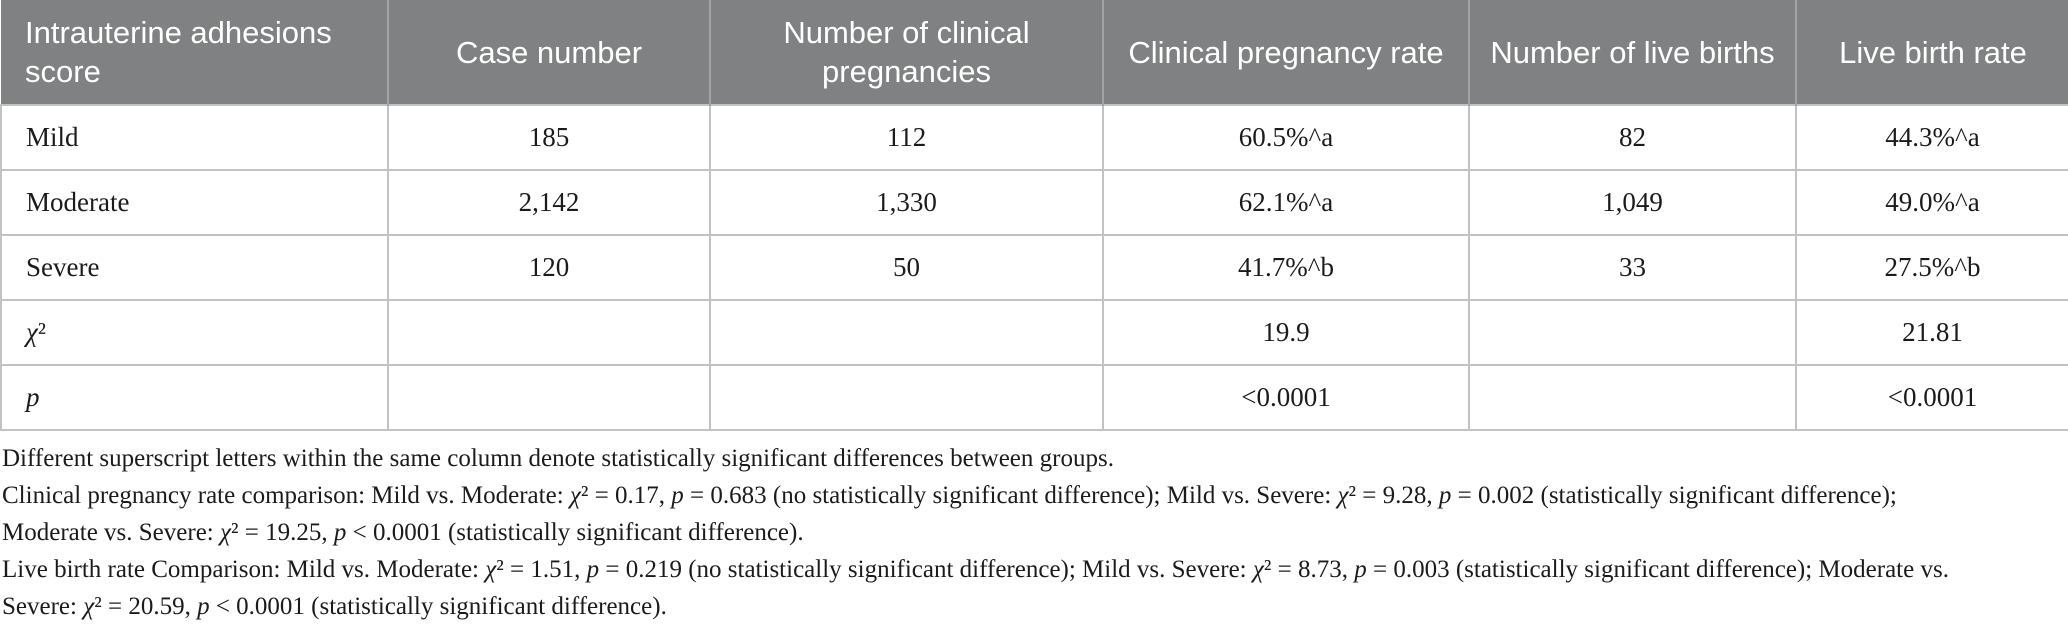 This screenshot has width=2068, height=625. Describe the element at coordinates (1931, 137) in the screenshot. I see `cell-mild-live-birth-rate: 44.3%^a` at that location.